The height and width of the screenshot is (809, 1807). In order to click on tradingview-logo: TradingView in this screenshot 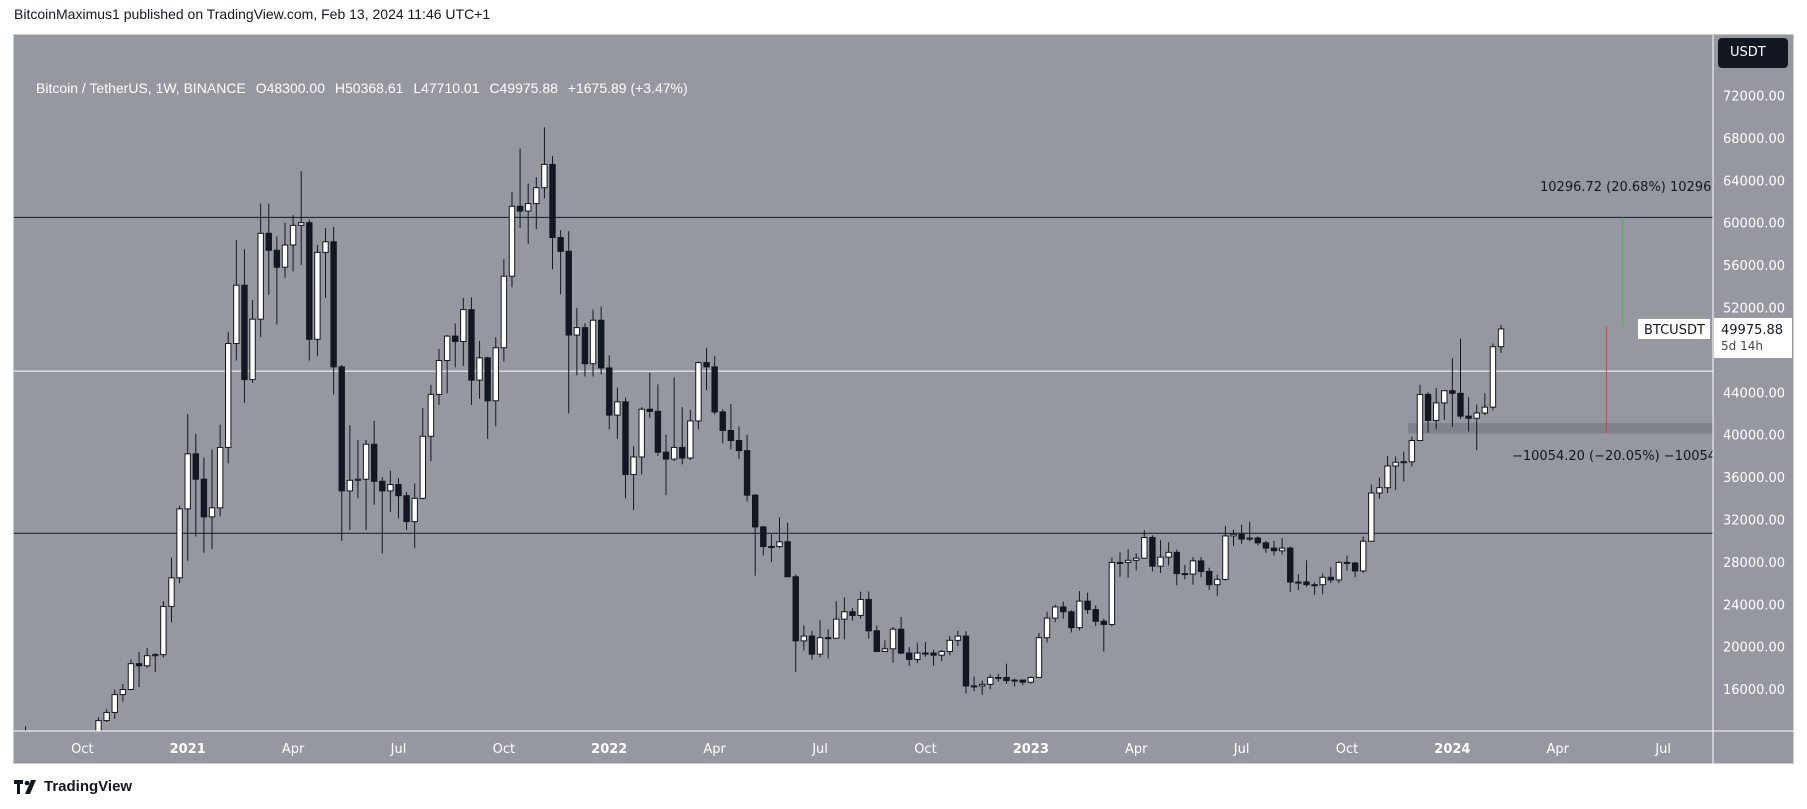, I will do `click(73, 786)`.